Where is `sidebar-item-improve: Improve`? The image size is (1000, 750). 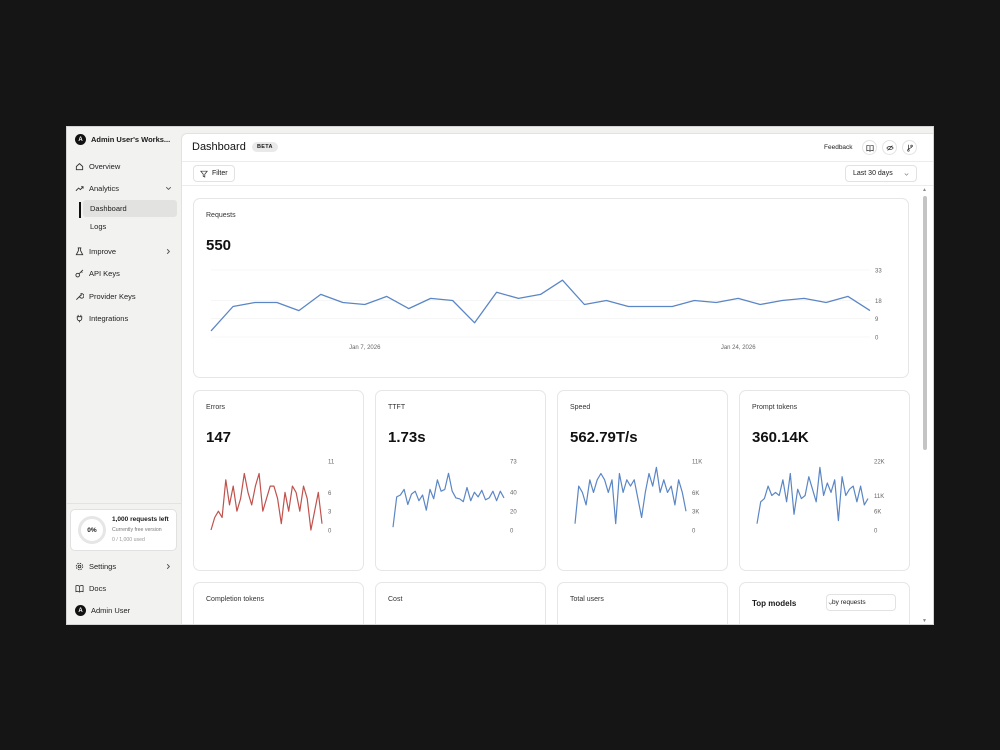
sidebar-item-improve: Improve is located at coordinates (125, 251).